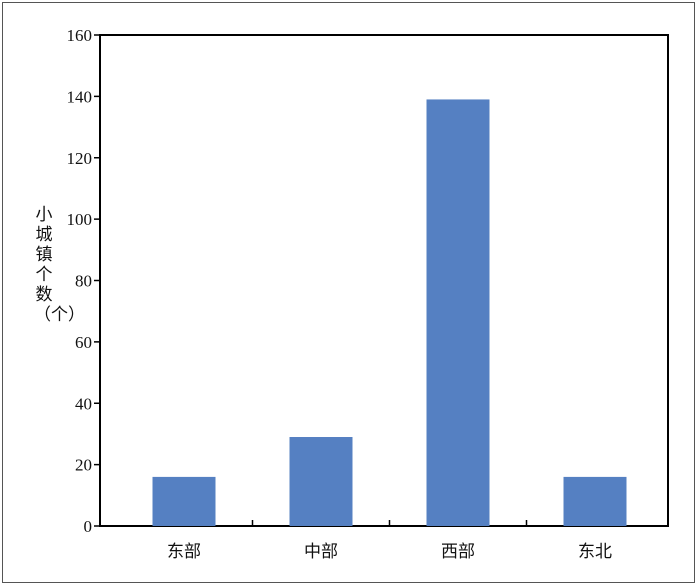 The width and height of the screenshot is (700, 587). I want to click on y-tick-label: 100, so click(80, 219).